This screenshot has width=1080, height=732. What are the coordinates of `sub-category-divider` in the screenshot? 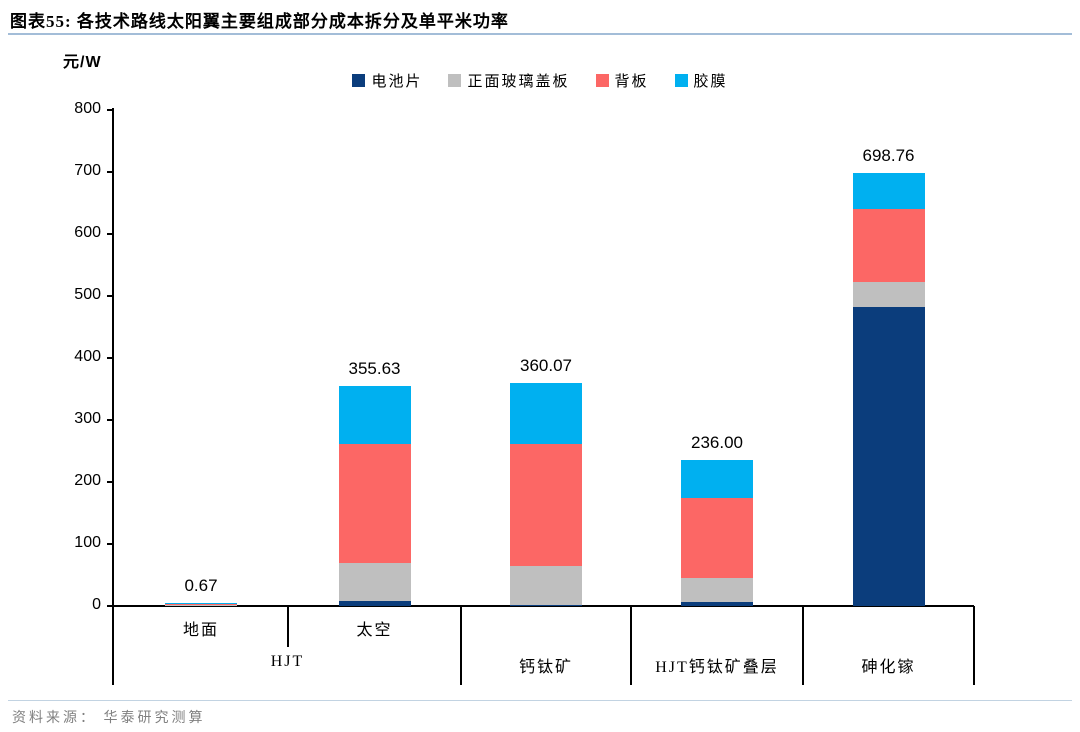 It's located at (288, 626).